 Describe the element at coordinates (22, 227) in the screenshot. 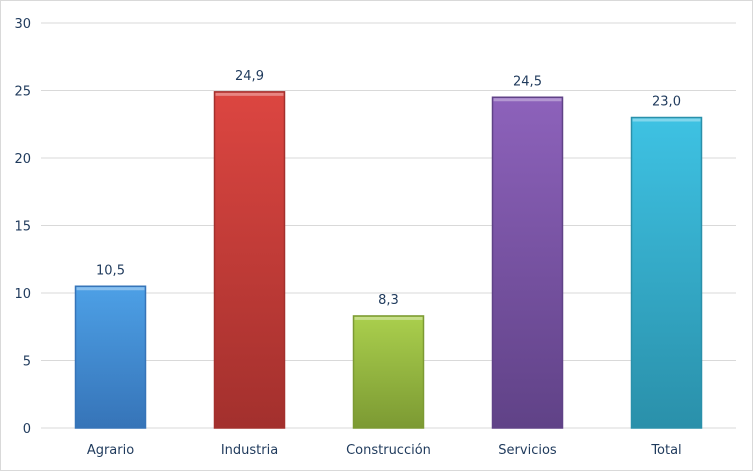

I see `y-tick-label: 15` at that location.